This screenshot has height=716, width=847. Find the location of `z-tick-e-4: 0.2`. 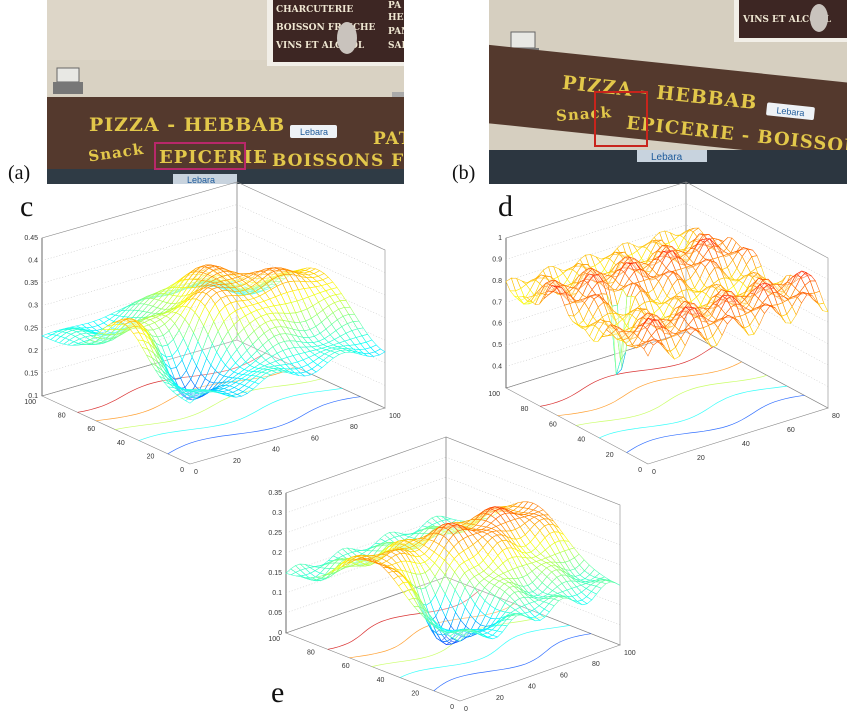

z-tick-e-4: 0.2 is located at coordinates (277, 553).